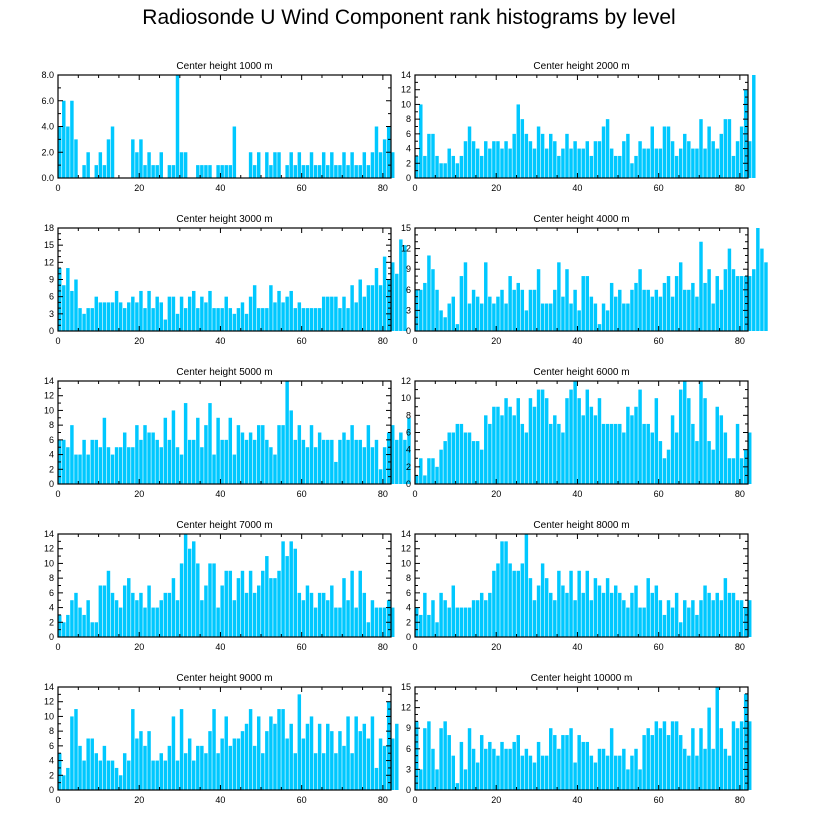  Describe the element at coordinates (224, 219) in the screenshot. I see `panel-title: Center height 3000 m` at that location.